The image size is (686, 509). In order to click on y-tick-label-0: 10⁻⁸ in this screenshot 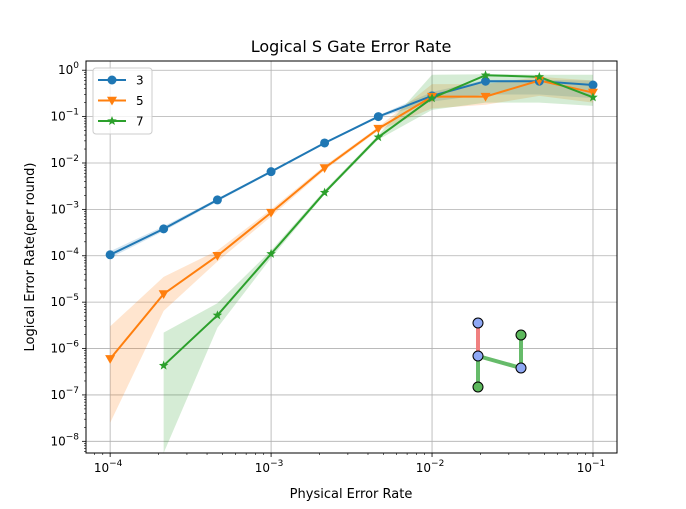, I will do `click(64, 440)`.